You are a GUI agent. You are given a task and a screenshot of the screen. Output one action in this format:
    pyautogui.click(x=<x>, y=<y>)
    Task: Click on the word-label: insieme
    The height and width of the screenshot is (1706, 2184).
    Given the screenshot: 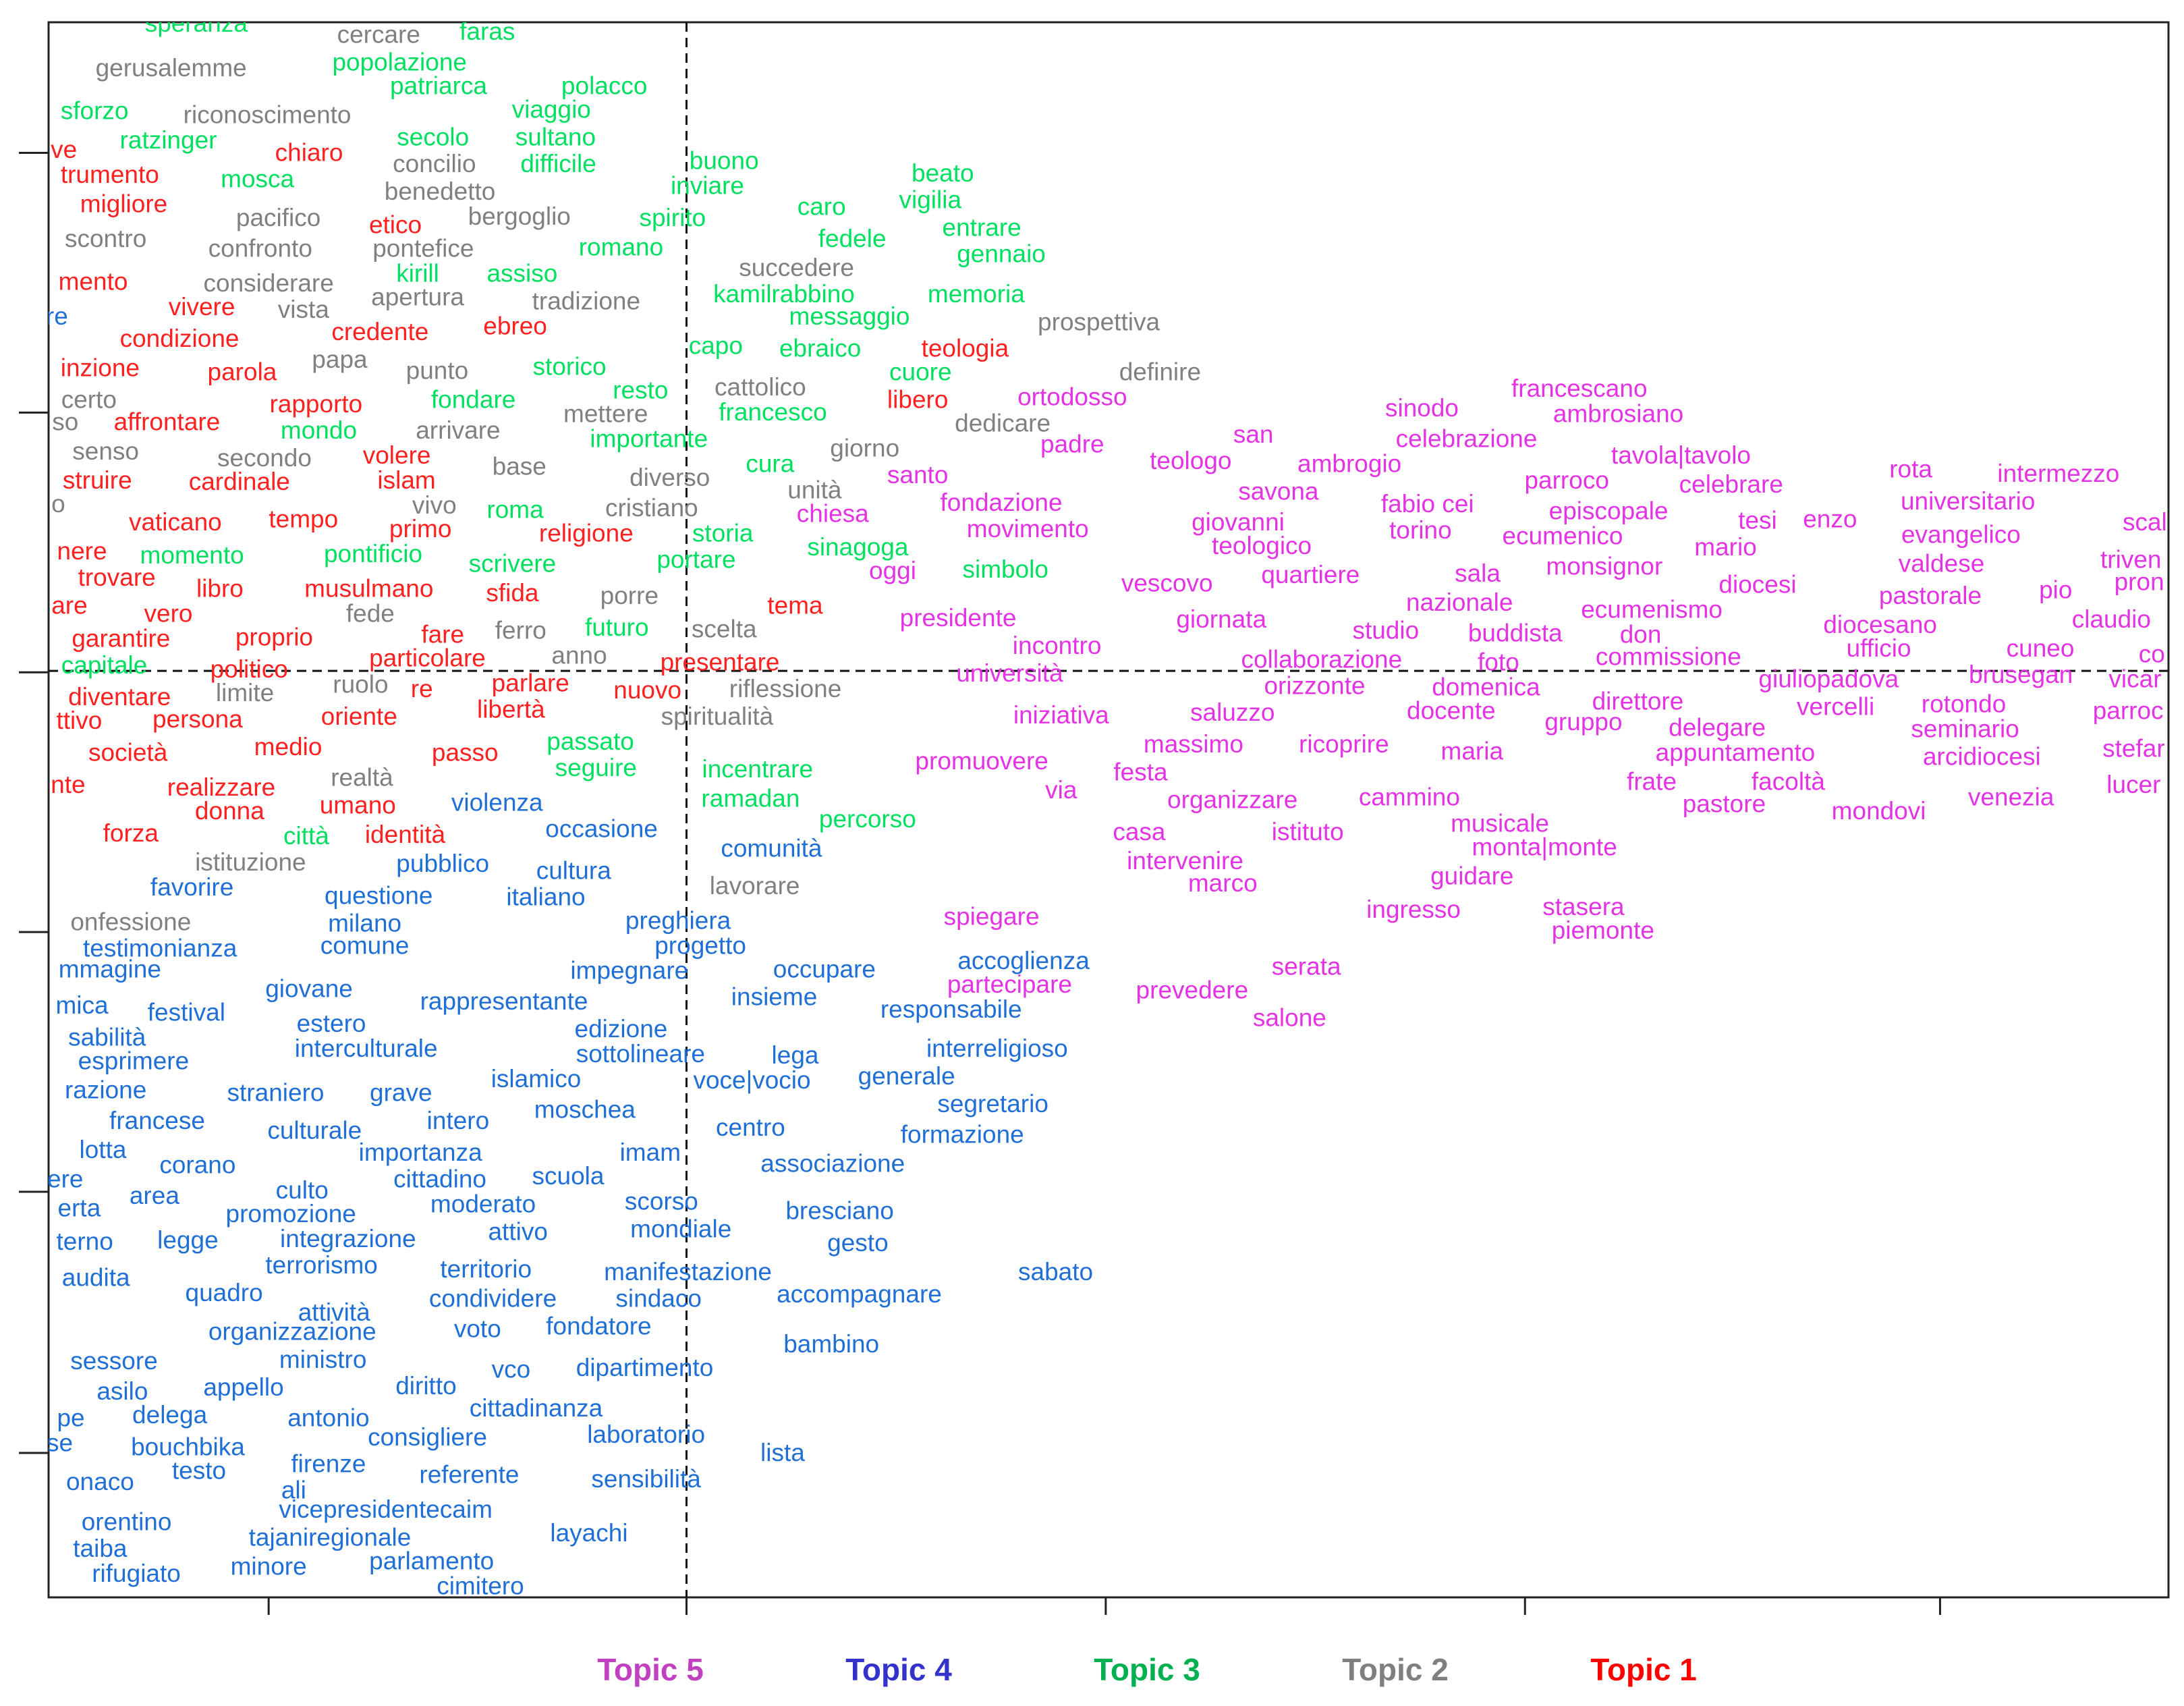 What is the action you would take?
    pyautogui.click(x=774, y=997)
    